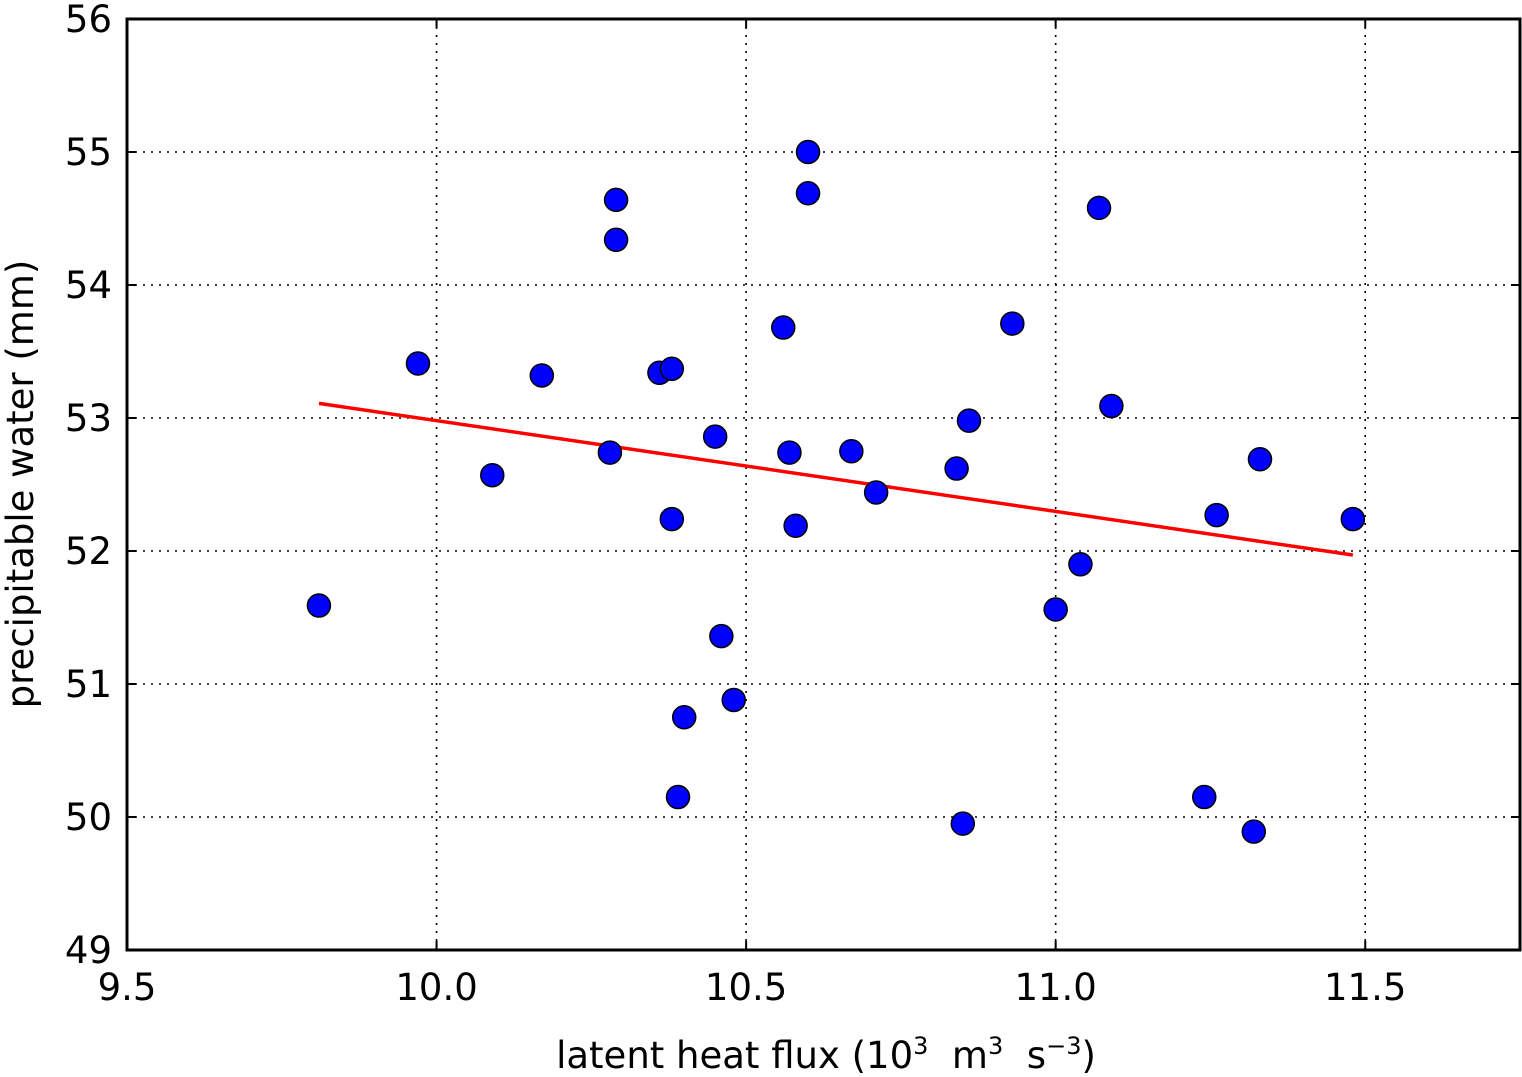 Image resolution: width=1522 pixels, height=1077 pixels. What do you see at coordinates (88, 20) in the screenshot?
I see `y-tick-label: 56` at bounding box center [88, 20].